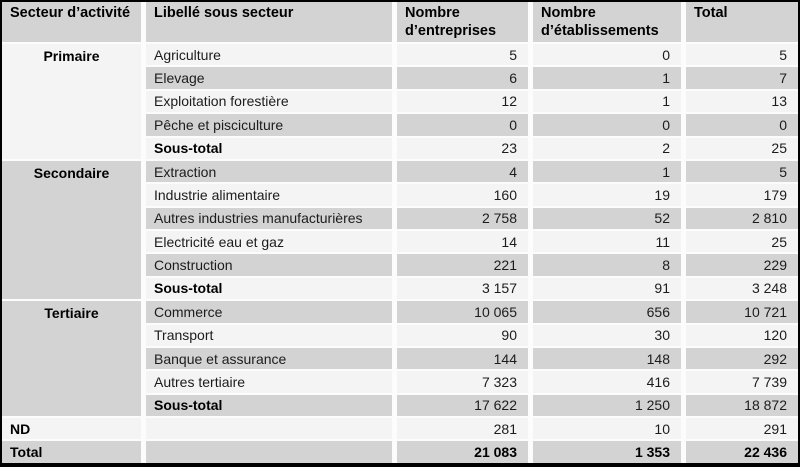  Describe the element at coordinates (465, 124) in the screenshot. I see `enterprises-value: 0` at that location.